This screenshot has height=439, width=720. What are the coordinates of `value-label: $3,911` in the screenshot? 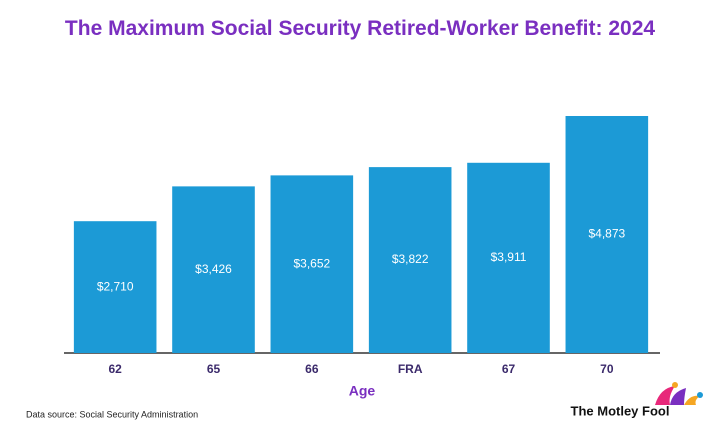 It's located at (509, 257).